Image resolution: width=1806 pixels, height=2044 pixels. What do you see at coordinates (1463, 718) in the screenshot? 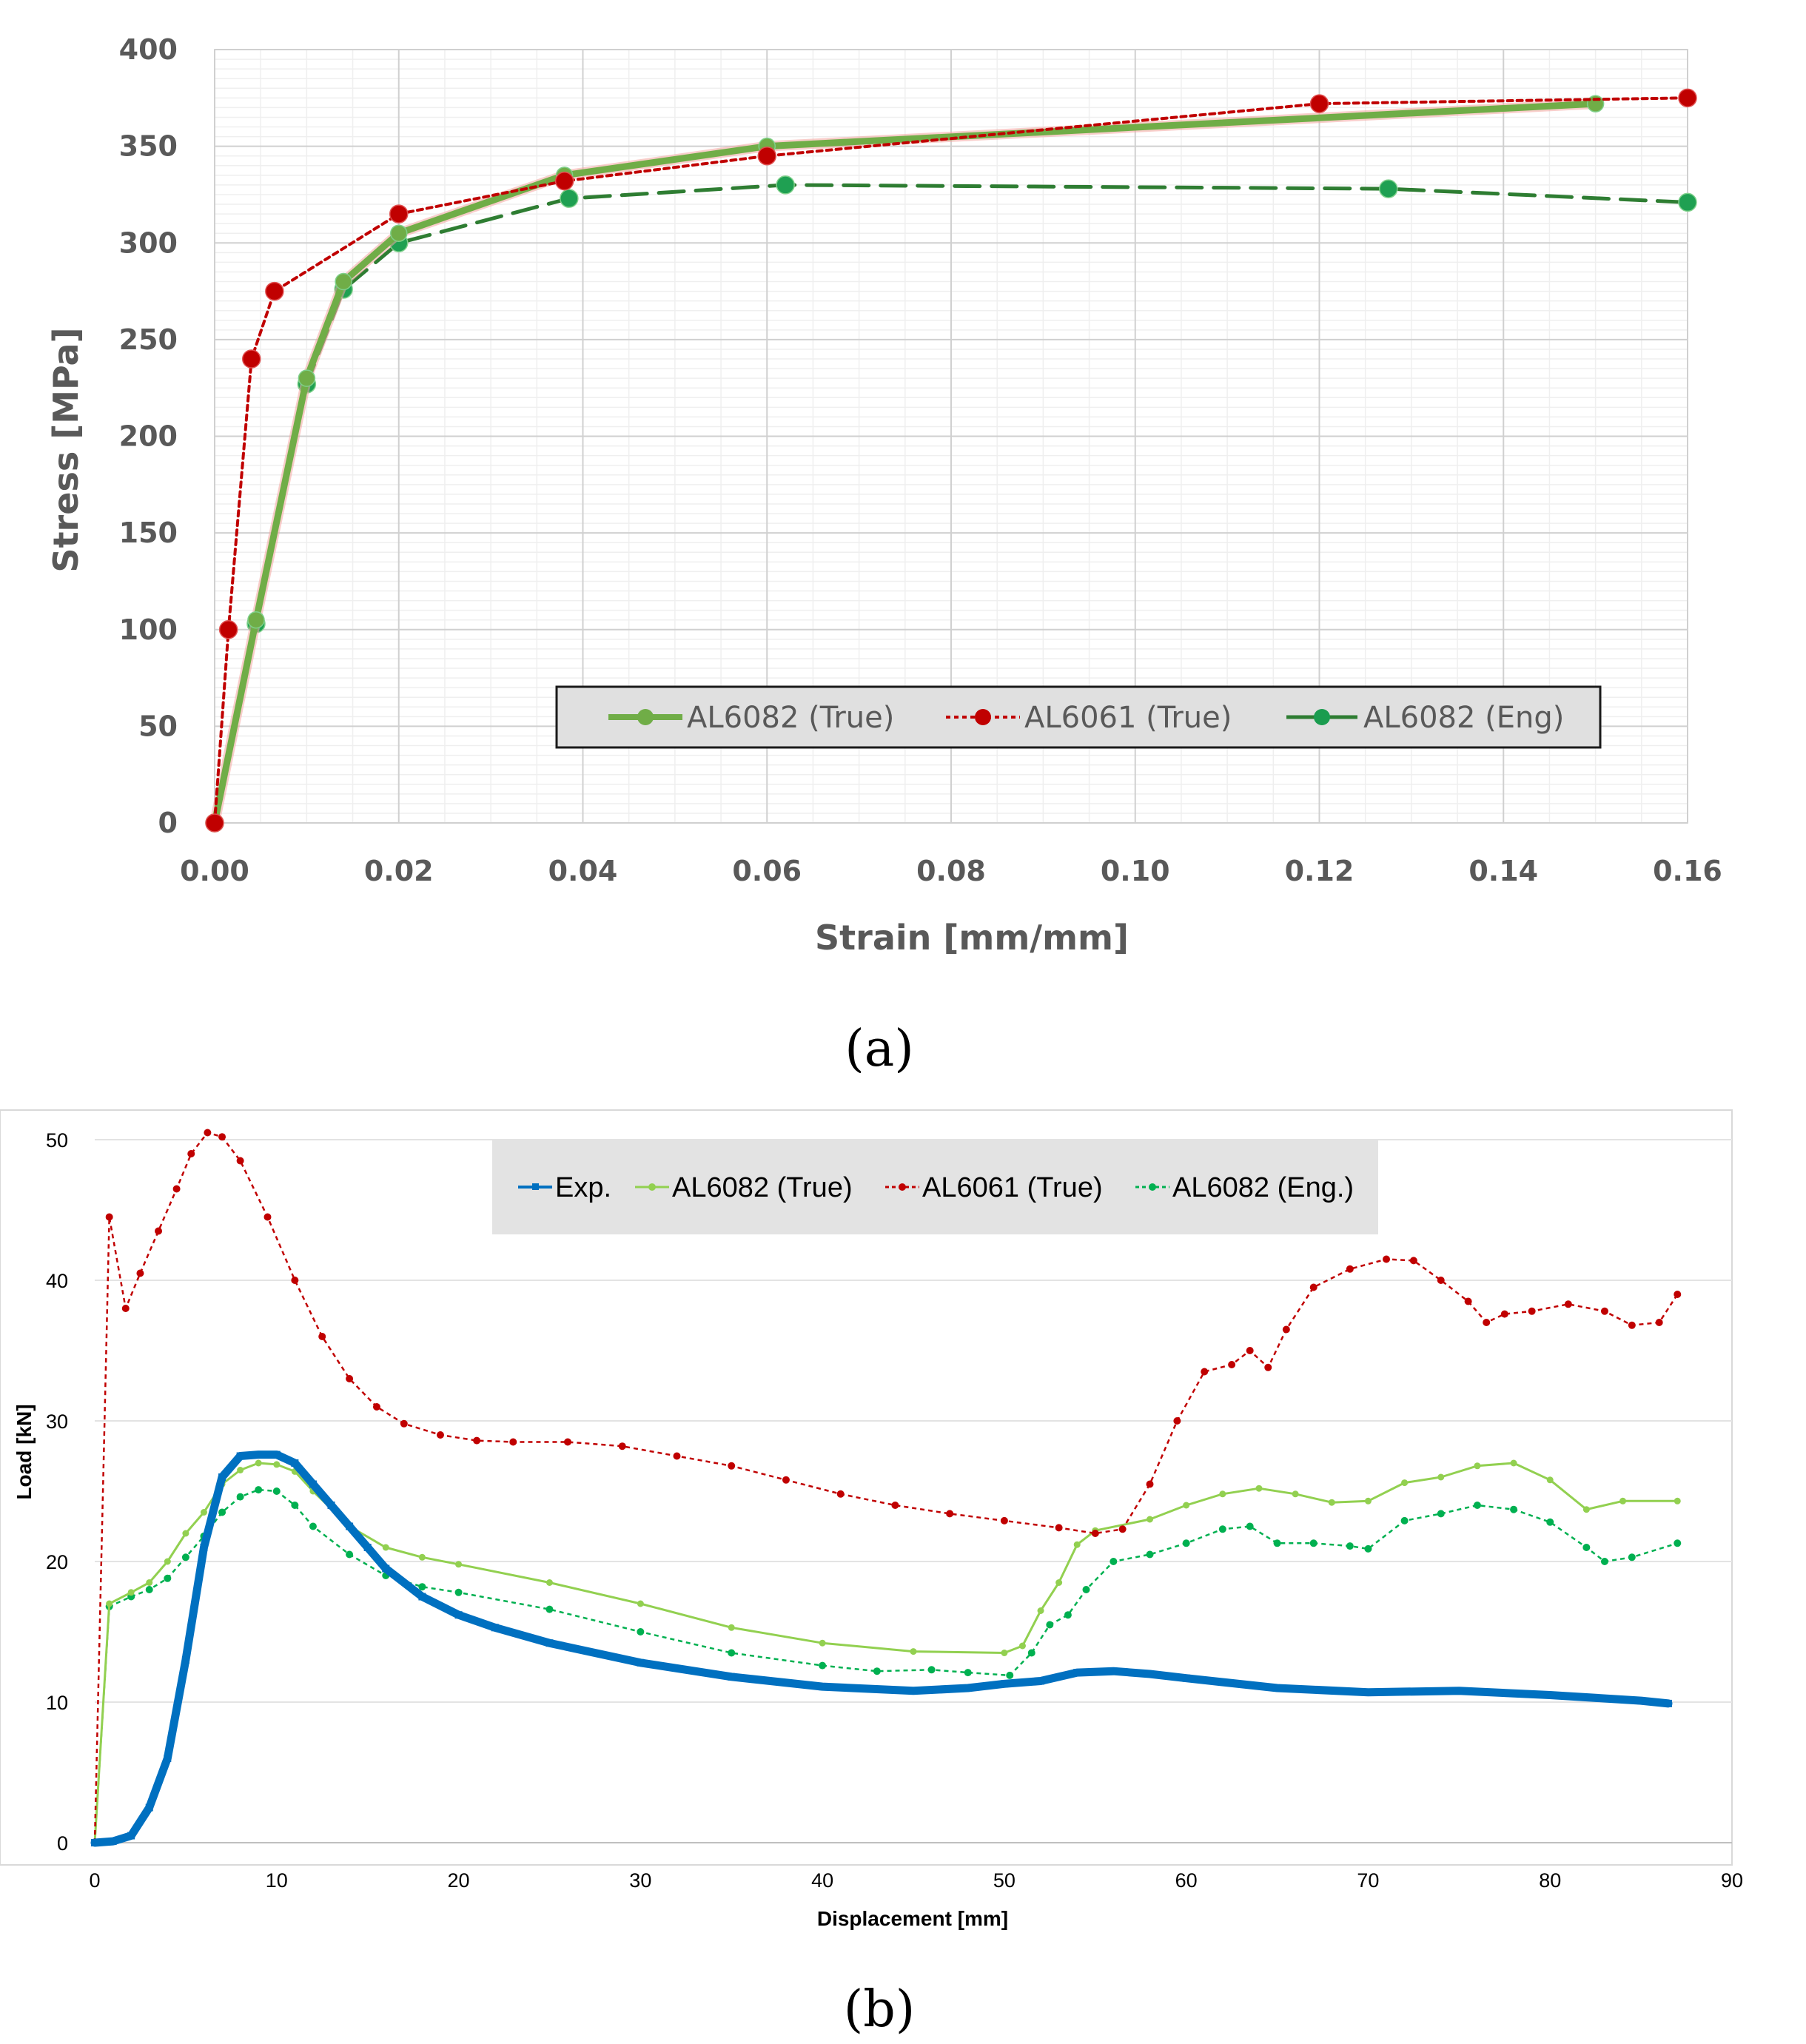
I see `legend-label-al6082-eng-a: AL6082 (Eng)` at bounding box center [1463, 718].